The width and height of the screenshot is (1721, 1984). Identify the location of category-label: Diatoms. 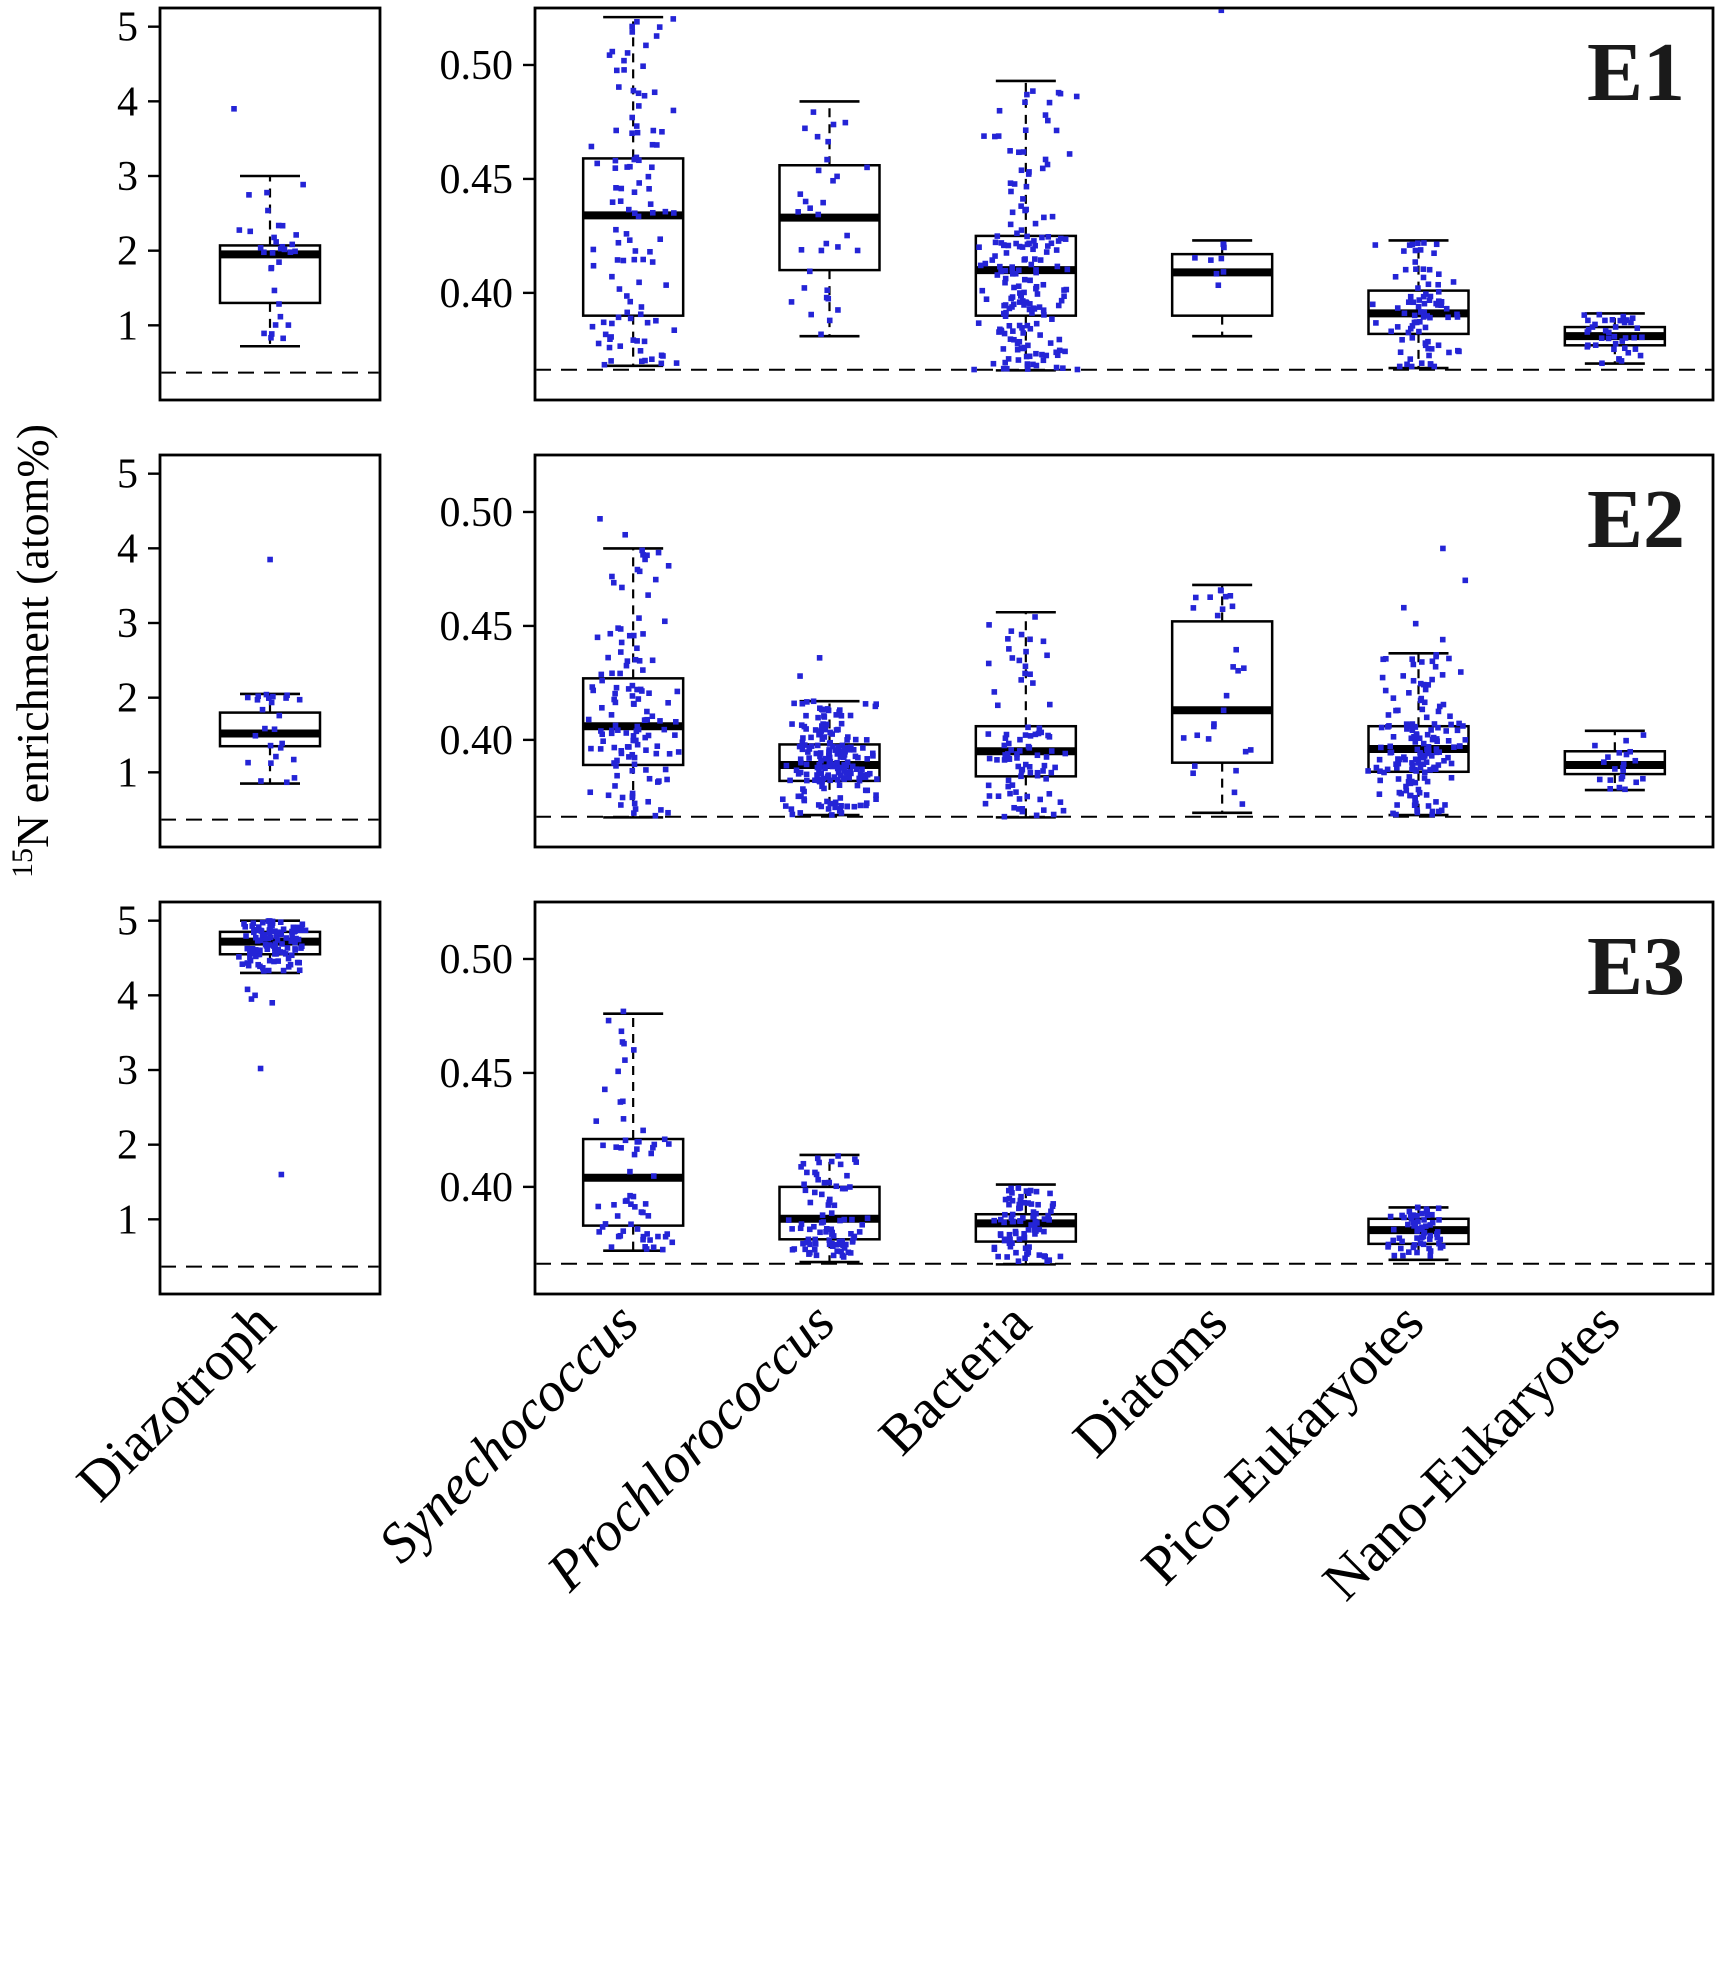
(1150, 1380).